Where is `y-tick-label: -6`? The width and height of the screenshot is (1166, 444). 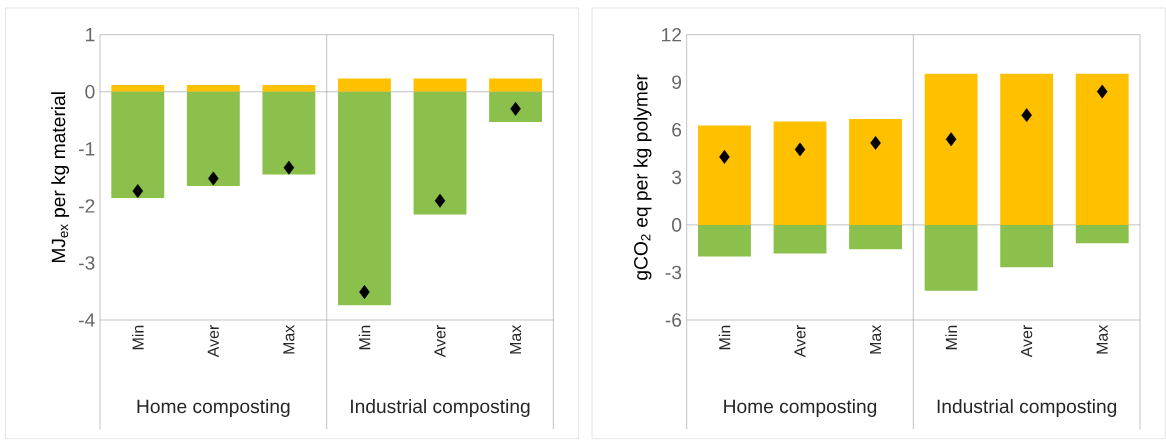
y-tick-label: -6 is located at coordinates (673, 320).